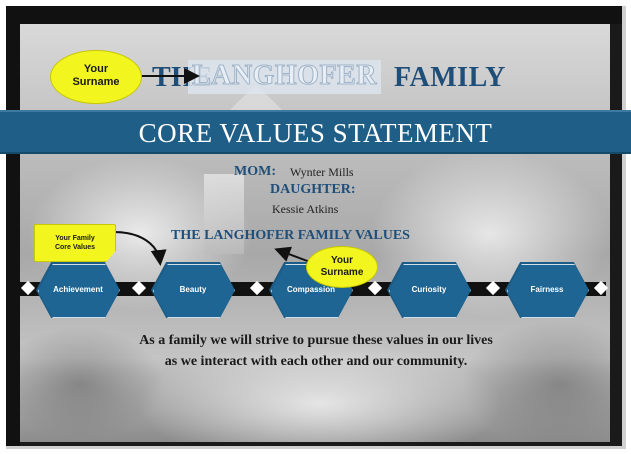  I want to click on value-hexagon: Beauty, so click(193, 290).